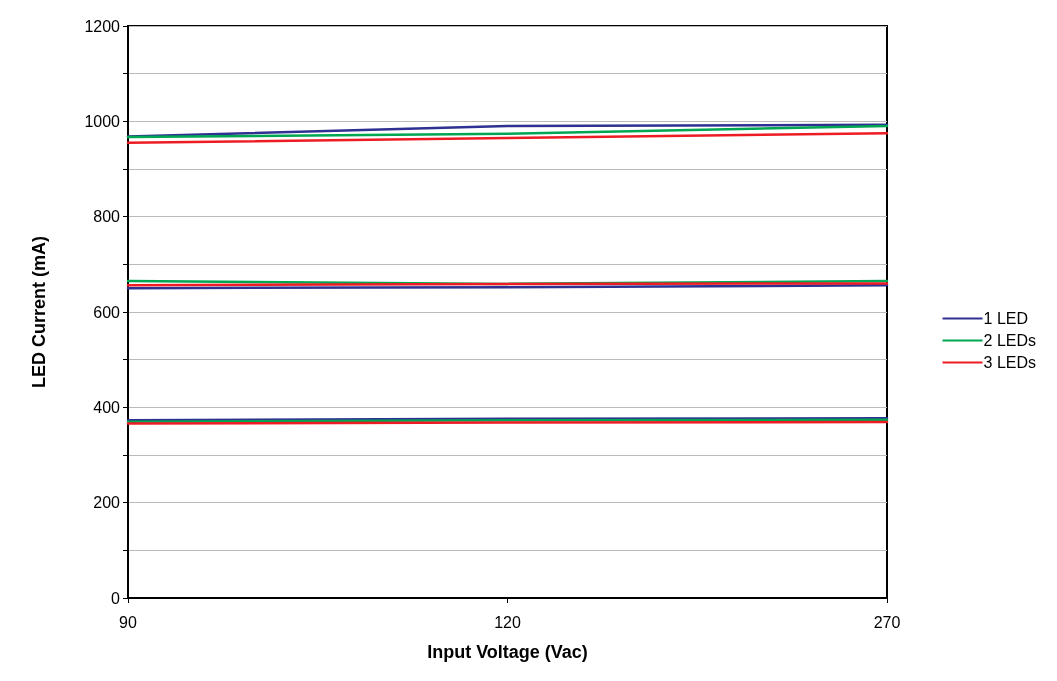  Describe the element at coordinates (507, 652) in the screenshot. I see `x-axis-title: Input Voltage (Vac)` at that location.